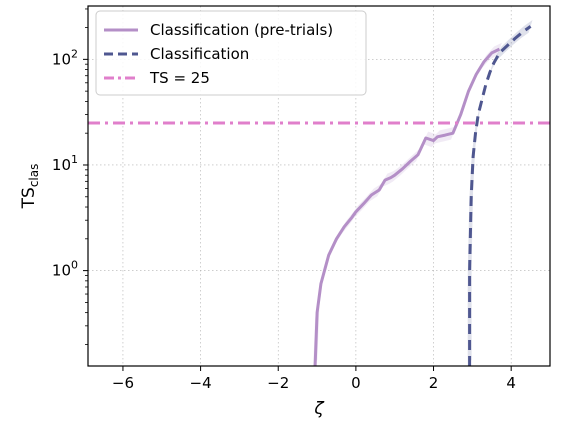  Describe the element at coordinates (74, 53) in the screenshot. I see `y-tick-label-exponent: 2` at that location.